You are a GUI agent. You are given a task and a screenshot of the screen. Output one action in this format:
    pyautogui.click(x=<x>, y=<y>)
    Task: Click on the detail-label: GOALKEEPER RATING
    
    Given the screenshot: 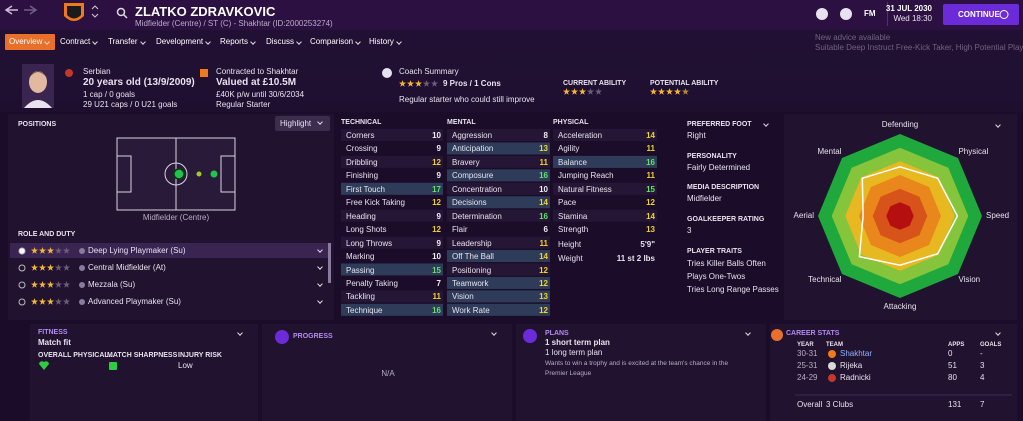 What is the action you would take?
    pyautogui.click(x=726, y=219)
    